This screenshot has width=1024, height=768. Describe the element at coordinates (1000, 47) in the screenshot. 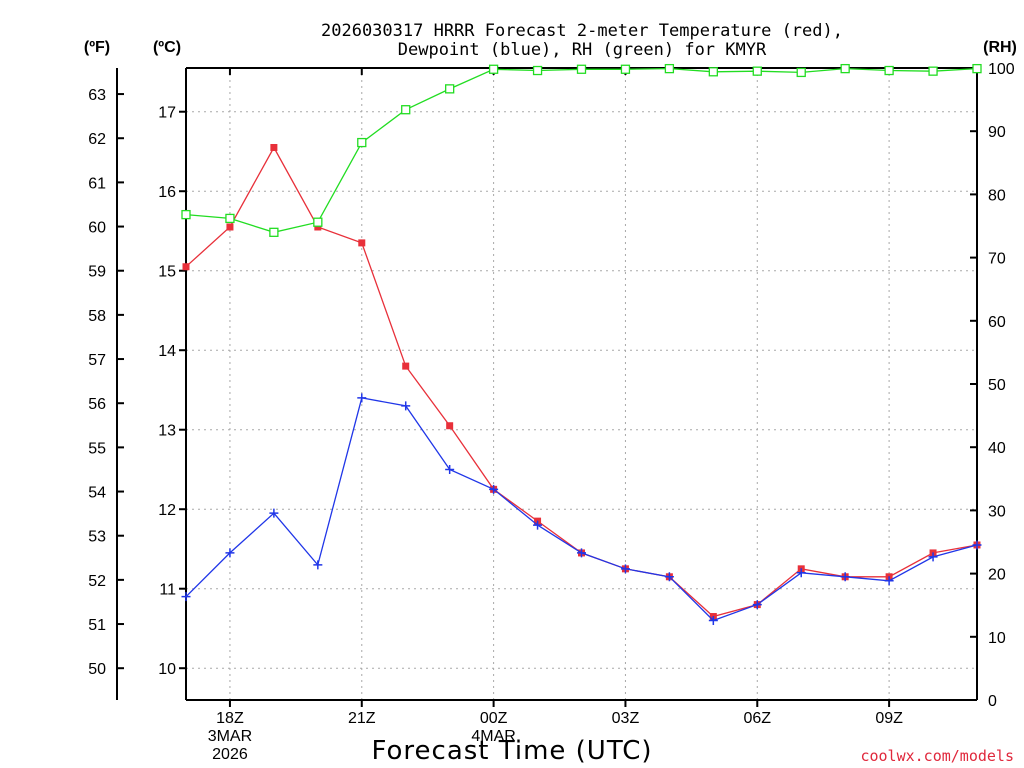

I see `rh-unit-label: (RH)` at that location.